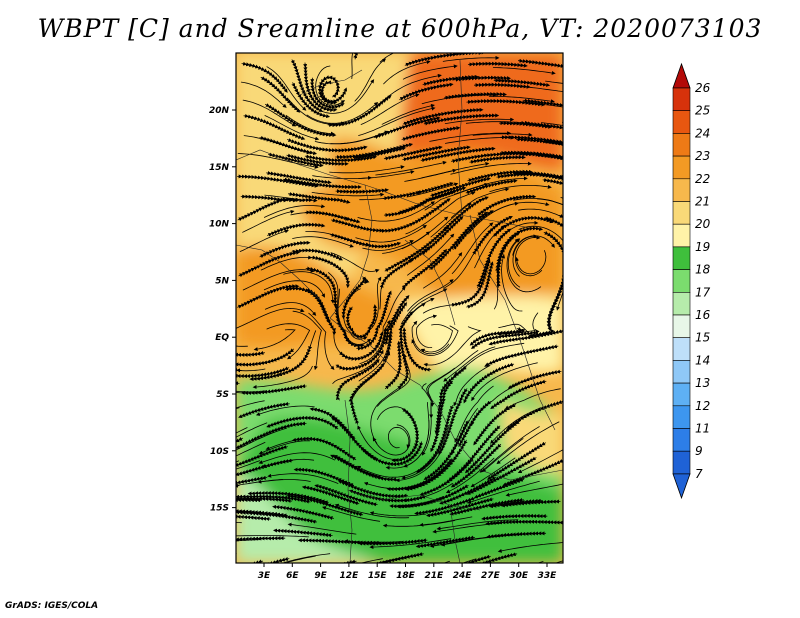  What do you see at coordinates (702, 360) in the screenshot?
I see `colorbar-level-label: 14` at bounding box center [702, 360].